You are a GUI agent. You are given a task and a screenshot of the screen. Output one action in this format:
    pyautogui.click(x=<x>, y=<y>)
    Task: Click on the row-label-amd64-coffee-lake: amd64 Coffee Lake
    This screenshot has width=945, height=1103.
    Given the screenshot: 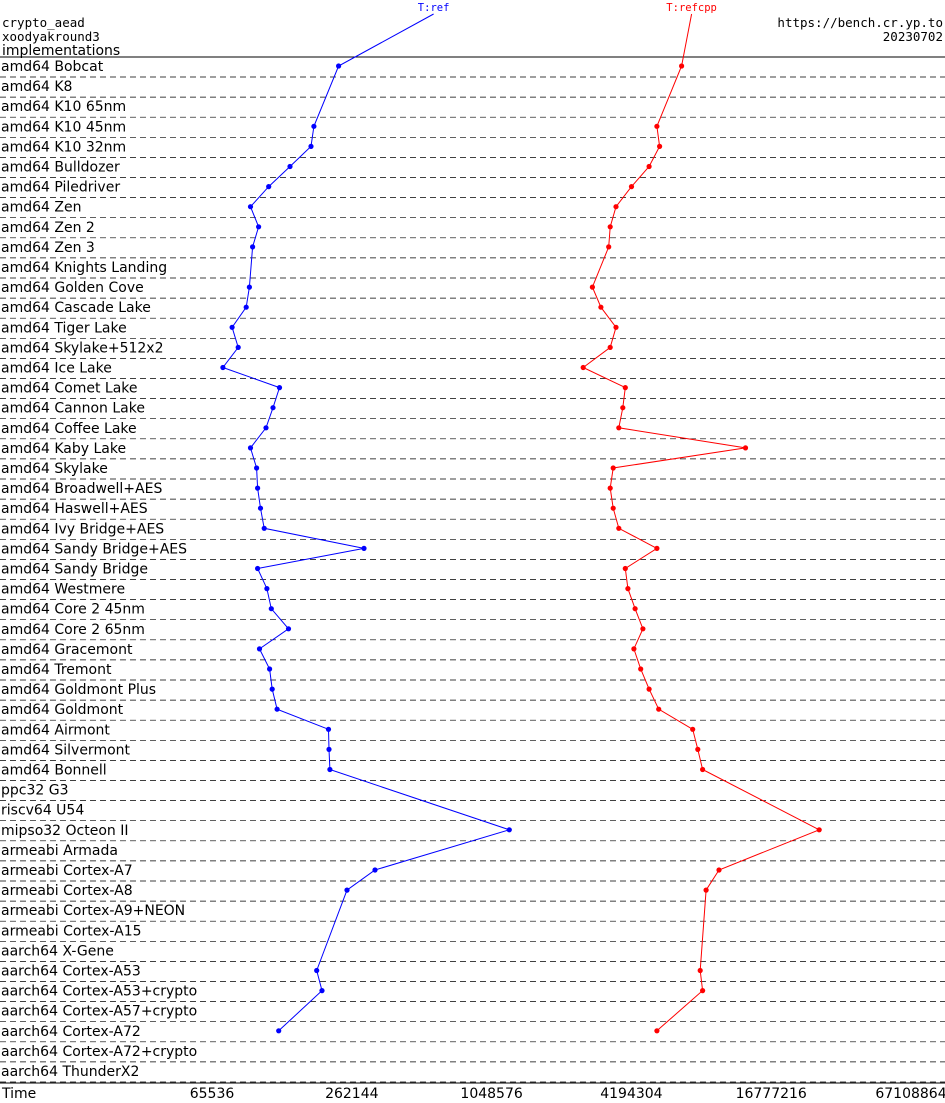 What is the action you would take?
    pyautogui.click(x=69, y=429)
    